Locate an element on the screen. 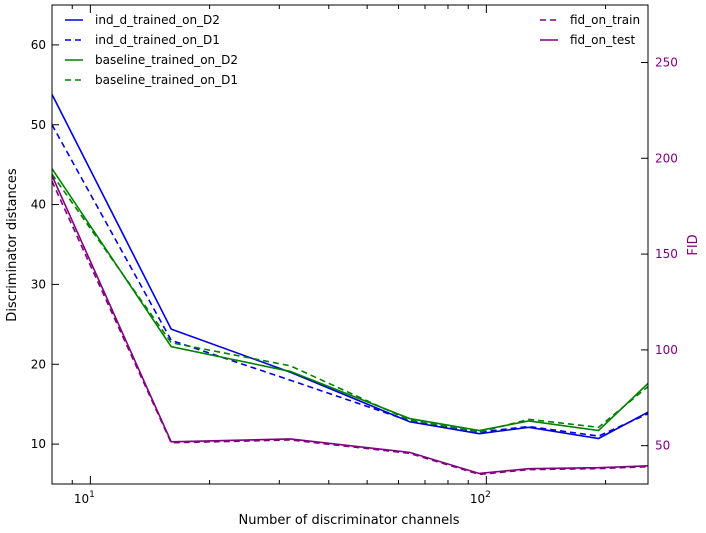  legend-entry-fid_on_test: fid_on_test is located at coordinates (587, 40).